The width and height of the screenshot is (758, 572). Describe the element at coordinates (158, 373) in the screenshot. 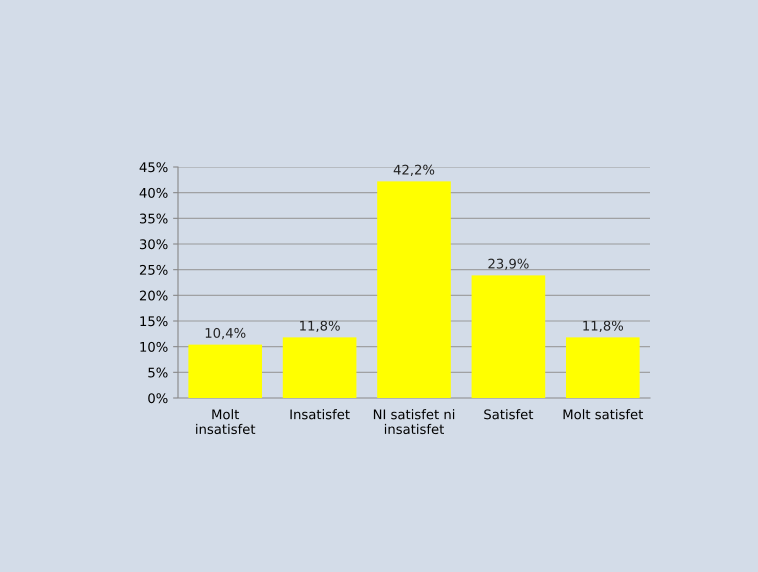

I see `y-tick-label: 5%` at that location.